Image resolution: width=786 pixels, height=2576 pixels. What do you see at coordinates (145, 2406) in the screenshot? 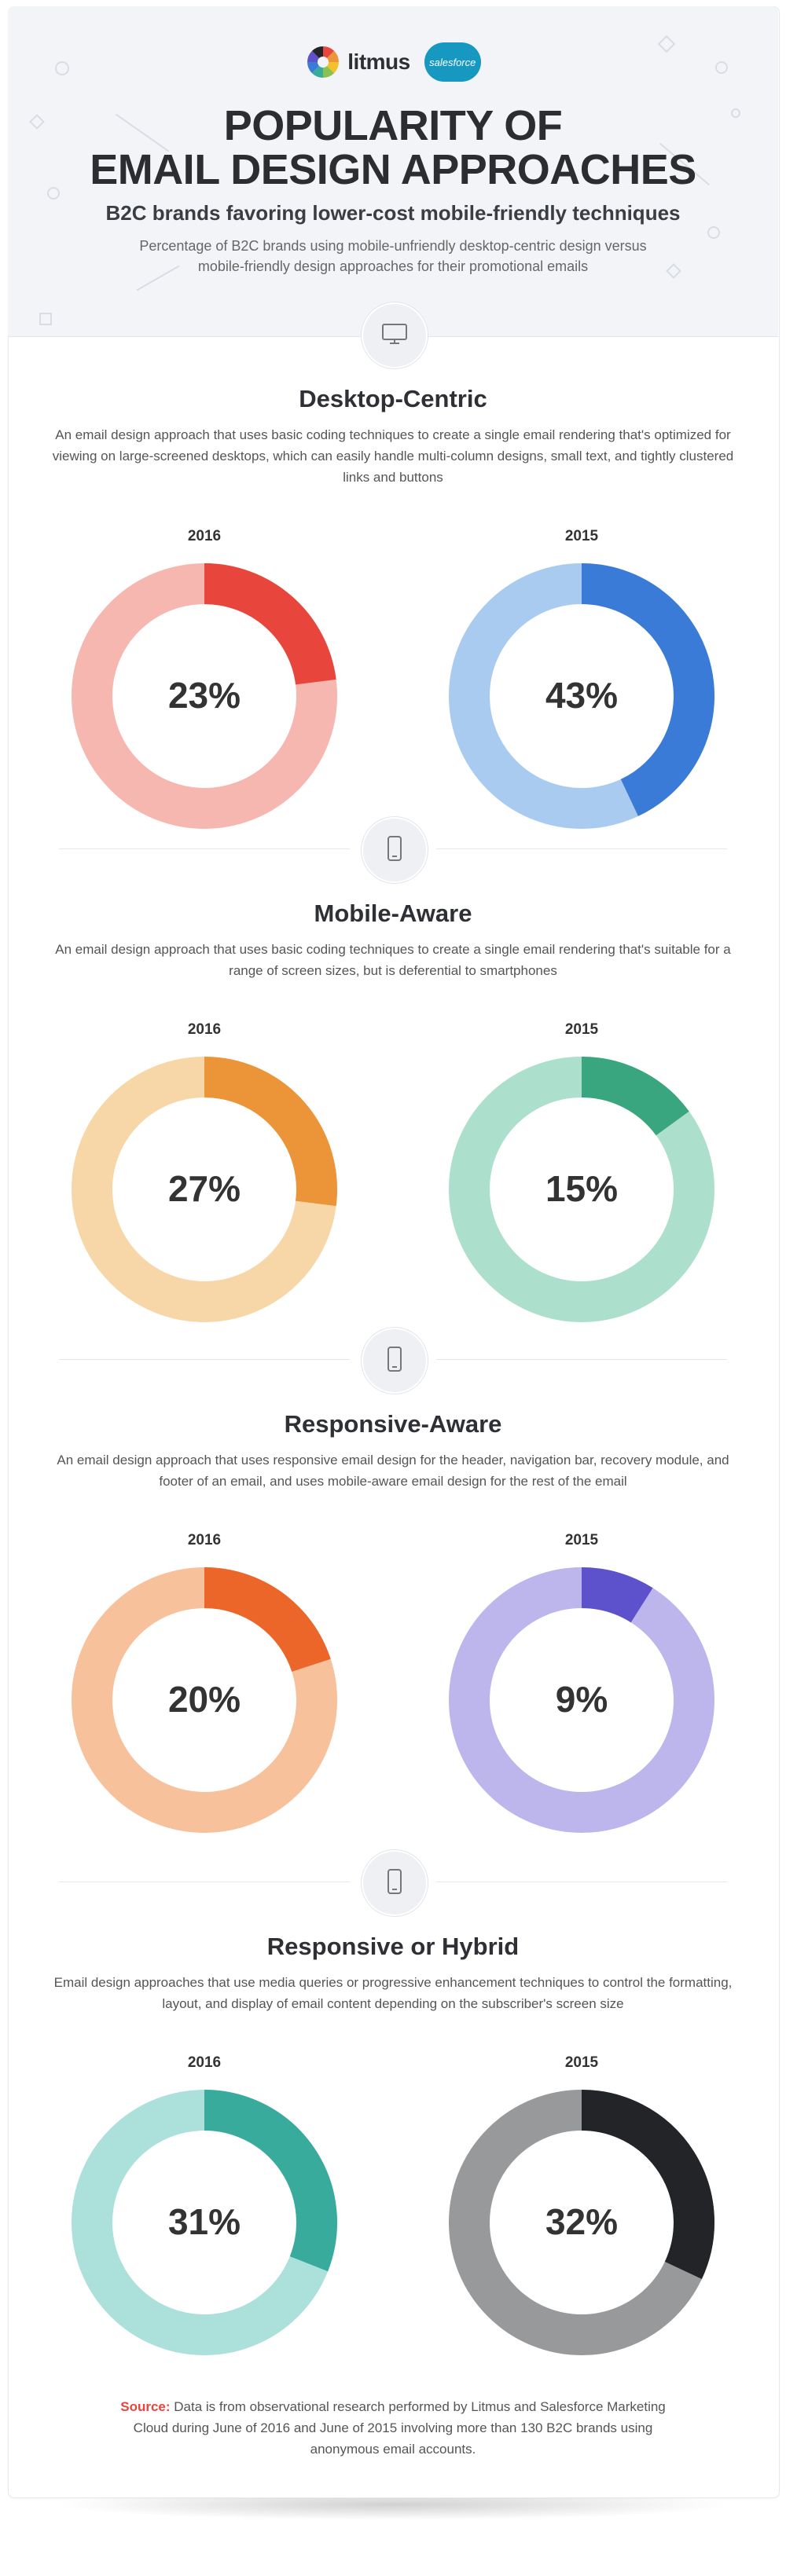
I see `source-label: Source:` at bounding box center [145, 2406].